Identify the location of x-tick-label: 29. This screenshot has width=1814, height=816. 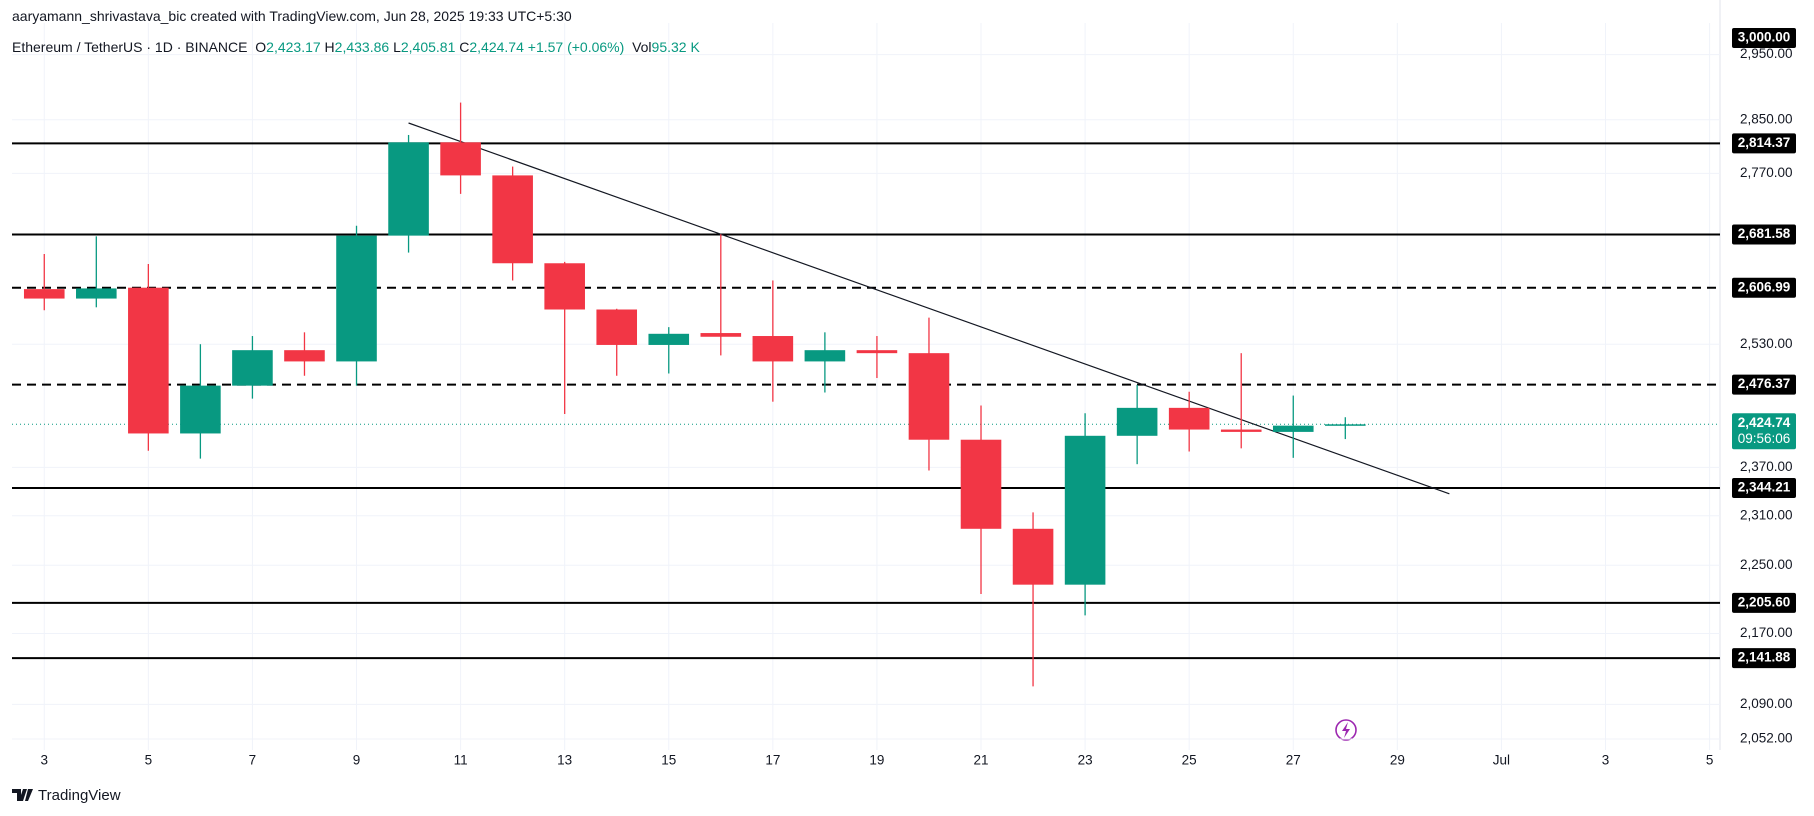
(1397, 760).